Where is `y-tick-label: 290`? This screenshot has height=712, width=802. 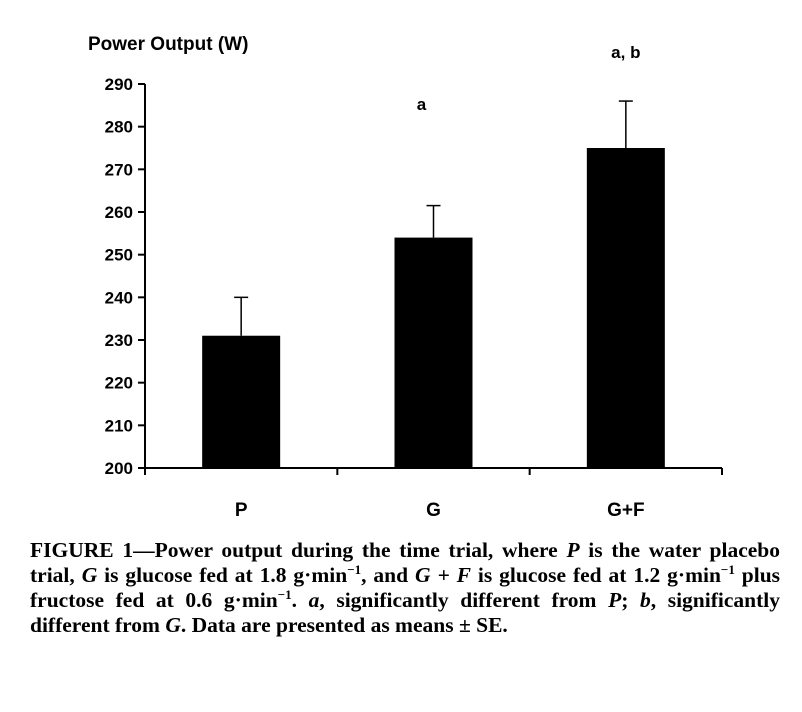
y-tick-label: 290 is located at coordinates (119, 84).